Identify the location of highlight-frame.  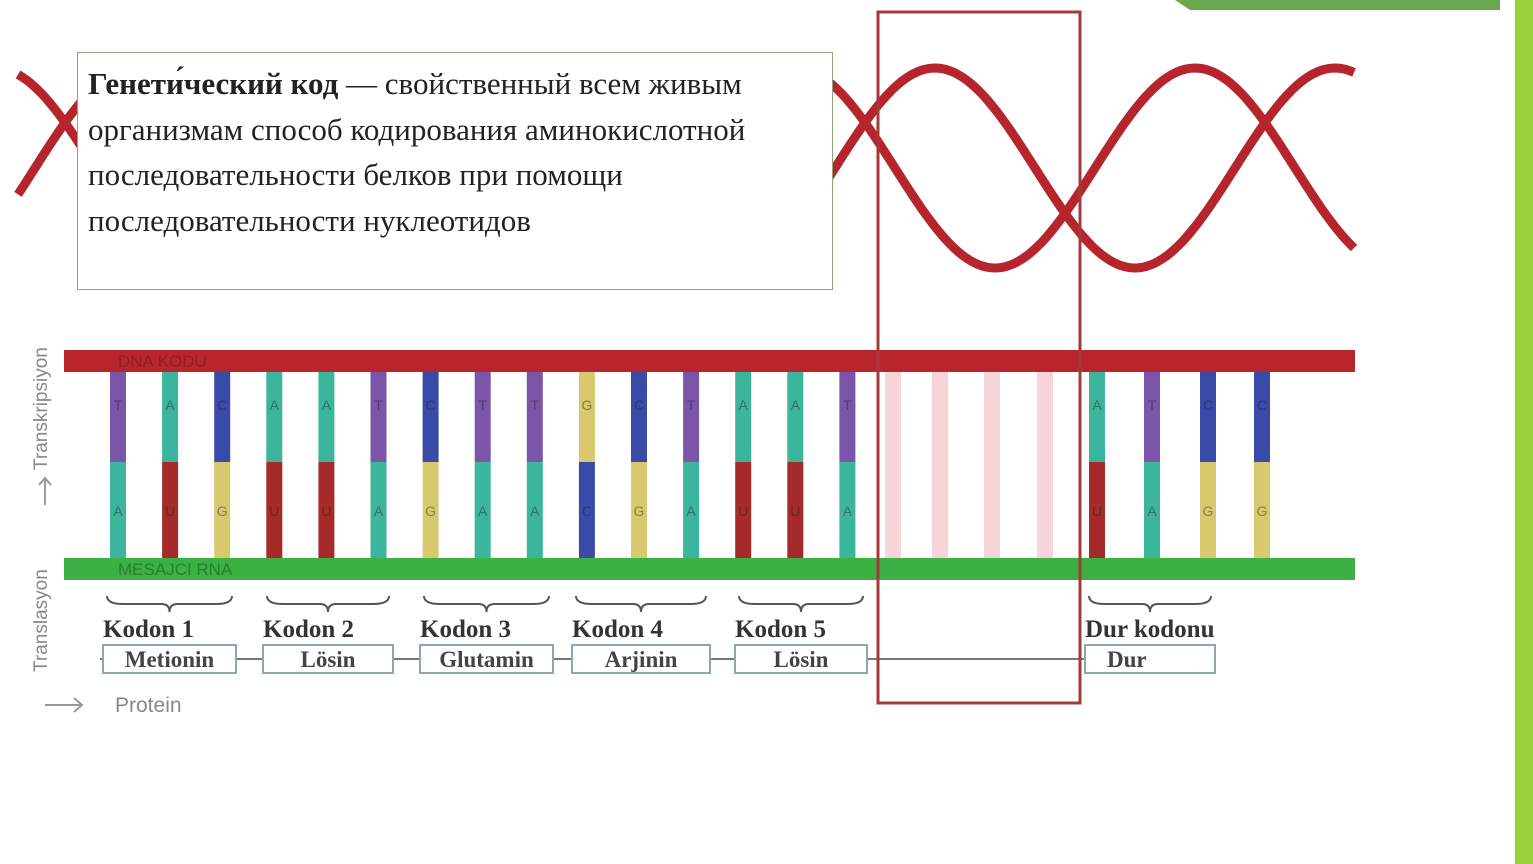
(979, 357).